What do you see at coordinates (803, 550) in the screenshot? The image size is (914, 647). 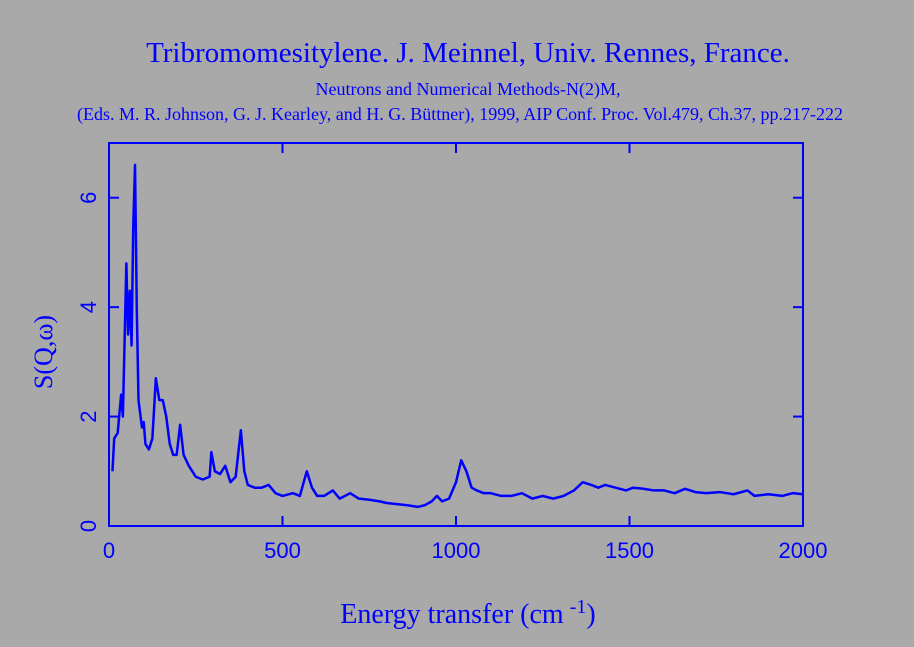 I see `x-tick-label: 2000` at bounding box center [803, 550].